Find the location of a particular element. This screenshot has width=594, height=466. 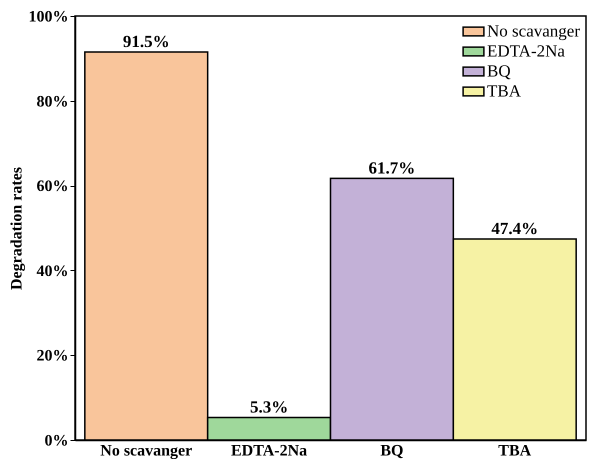

x-tick-label: EDTA-2Na is located at coordinates (269, 451).